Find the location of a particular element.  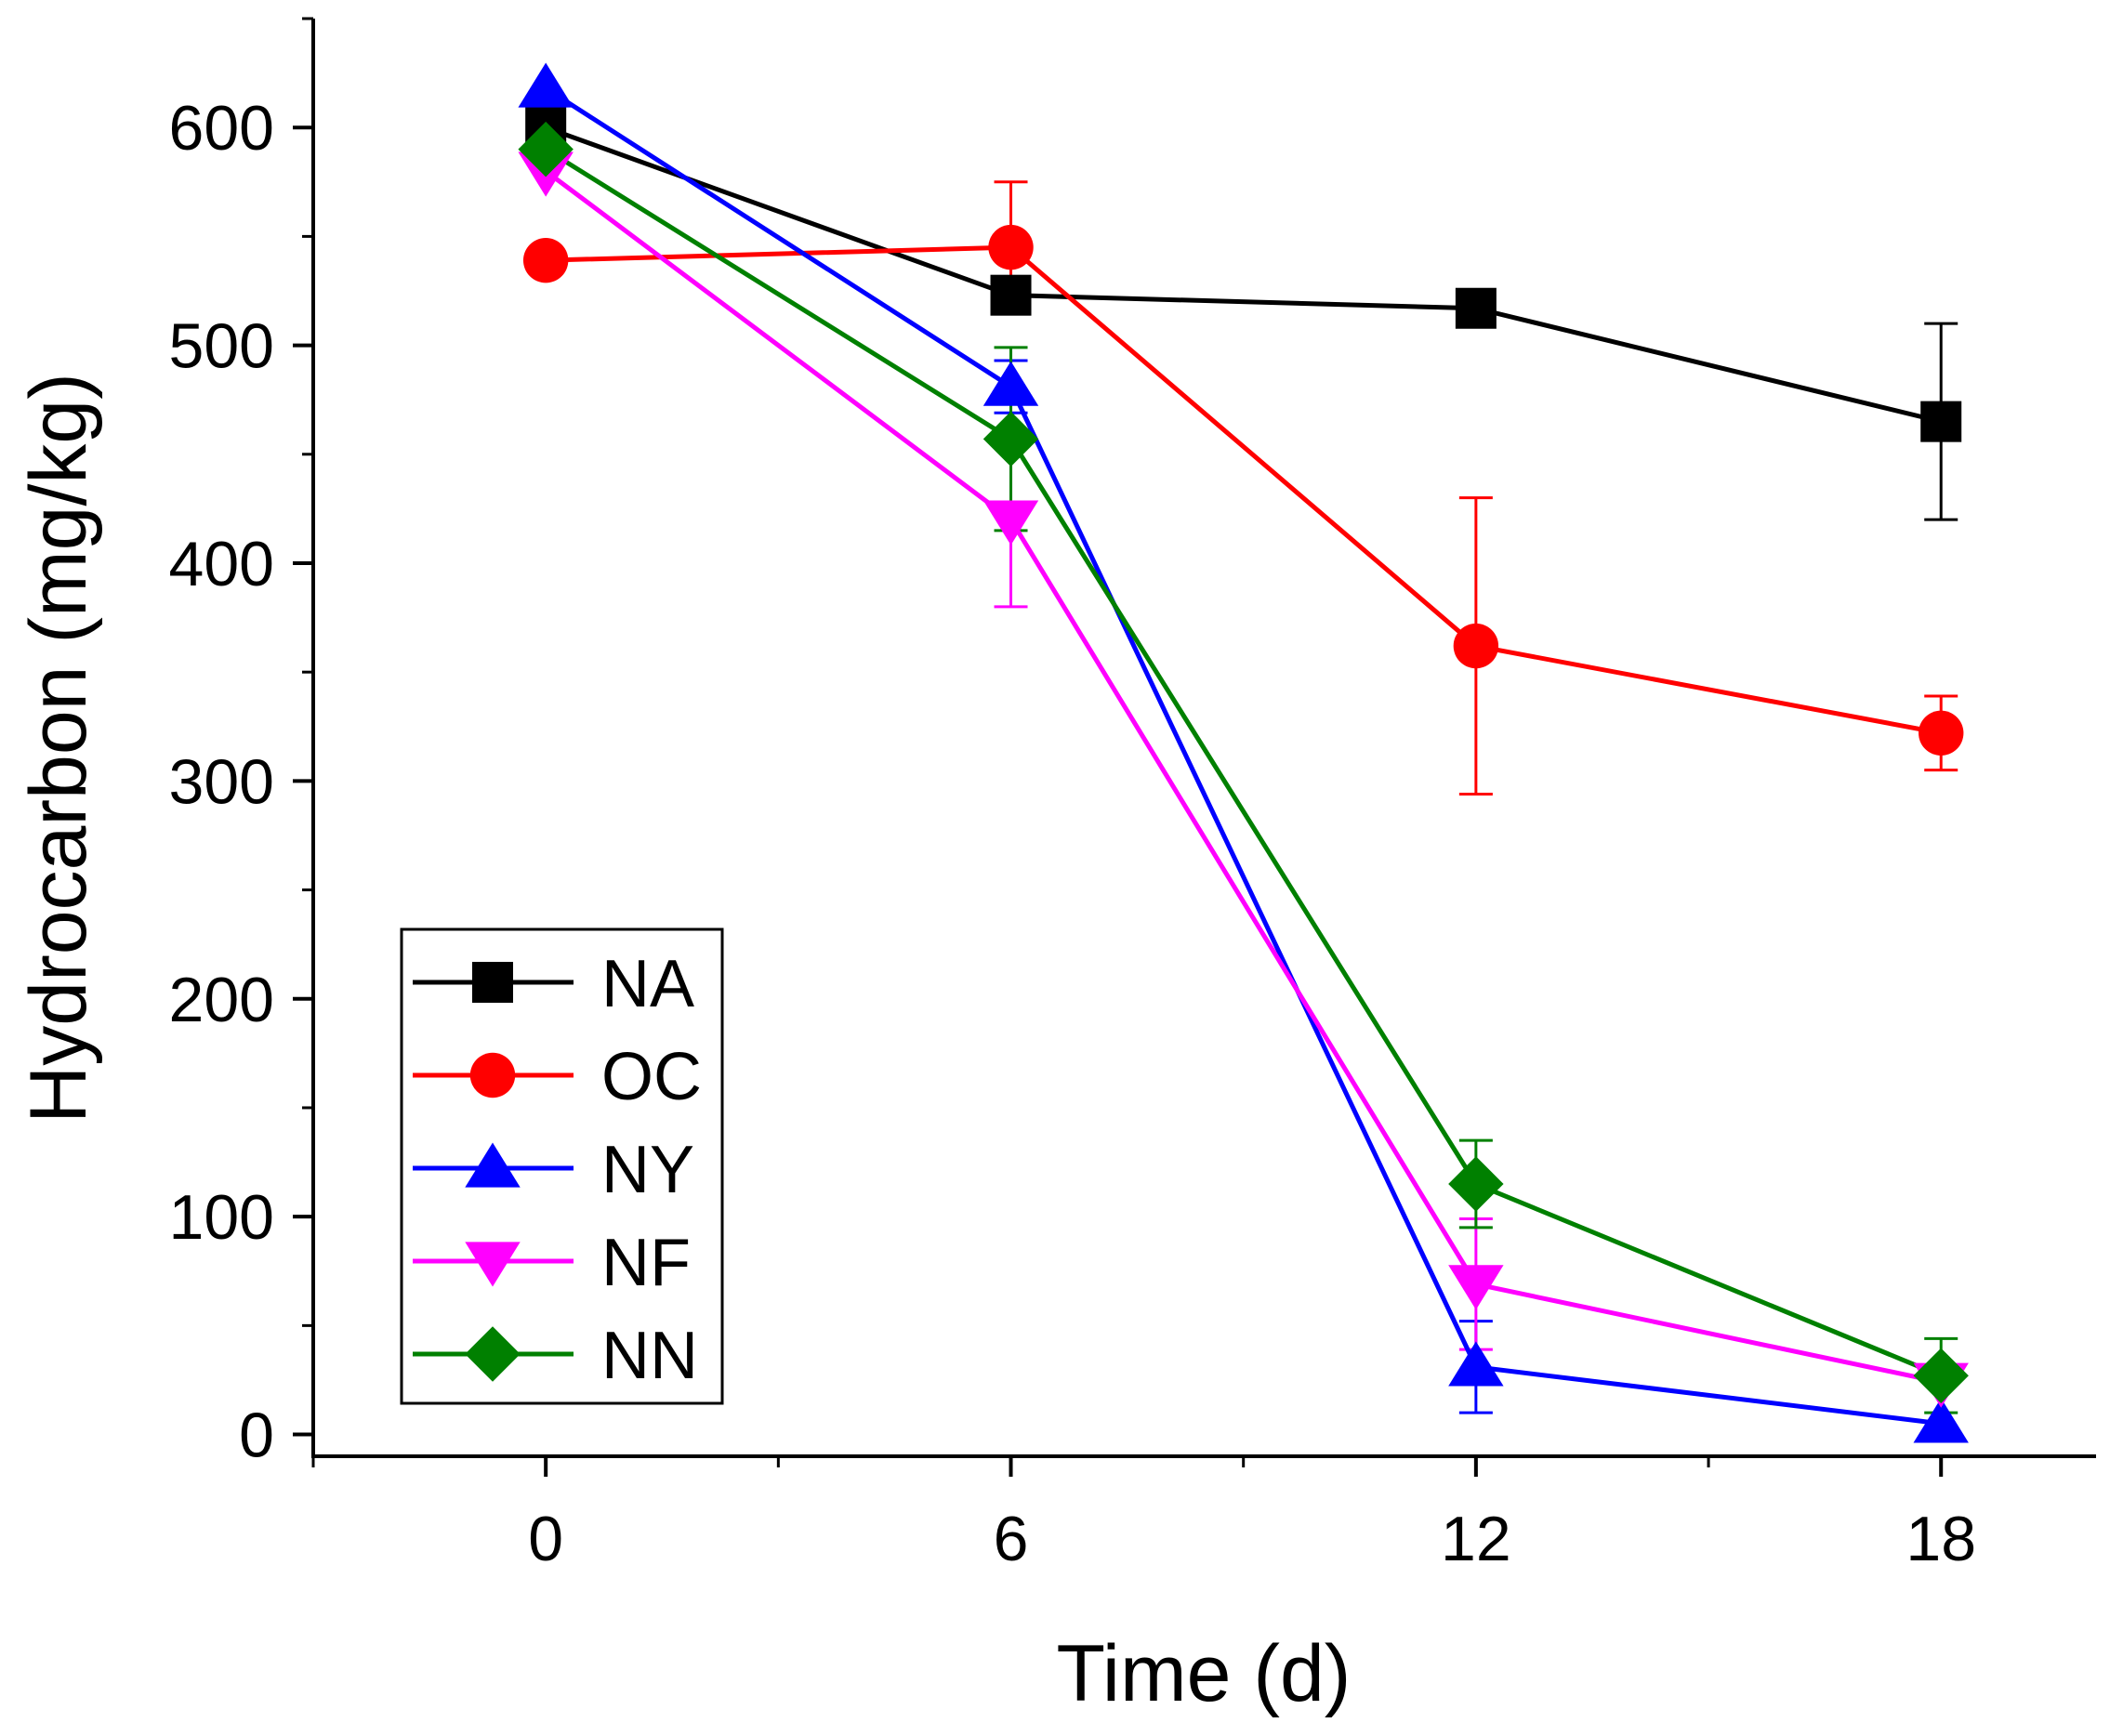

x-tick-label: 6 is located at coordinates (1011, 1539).